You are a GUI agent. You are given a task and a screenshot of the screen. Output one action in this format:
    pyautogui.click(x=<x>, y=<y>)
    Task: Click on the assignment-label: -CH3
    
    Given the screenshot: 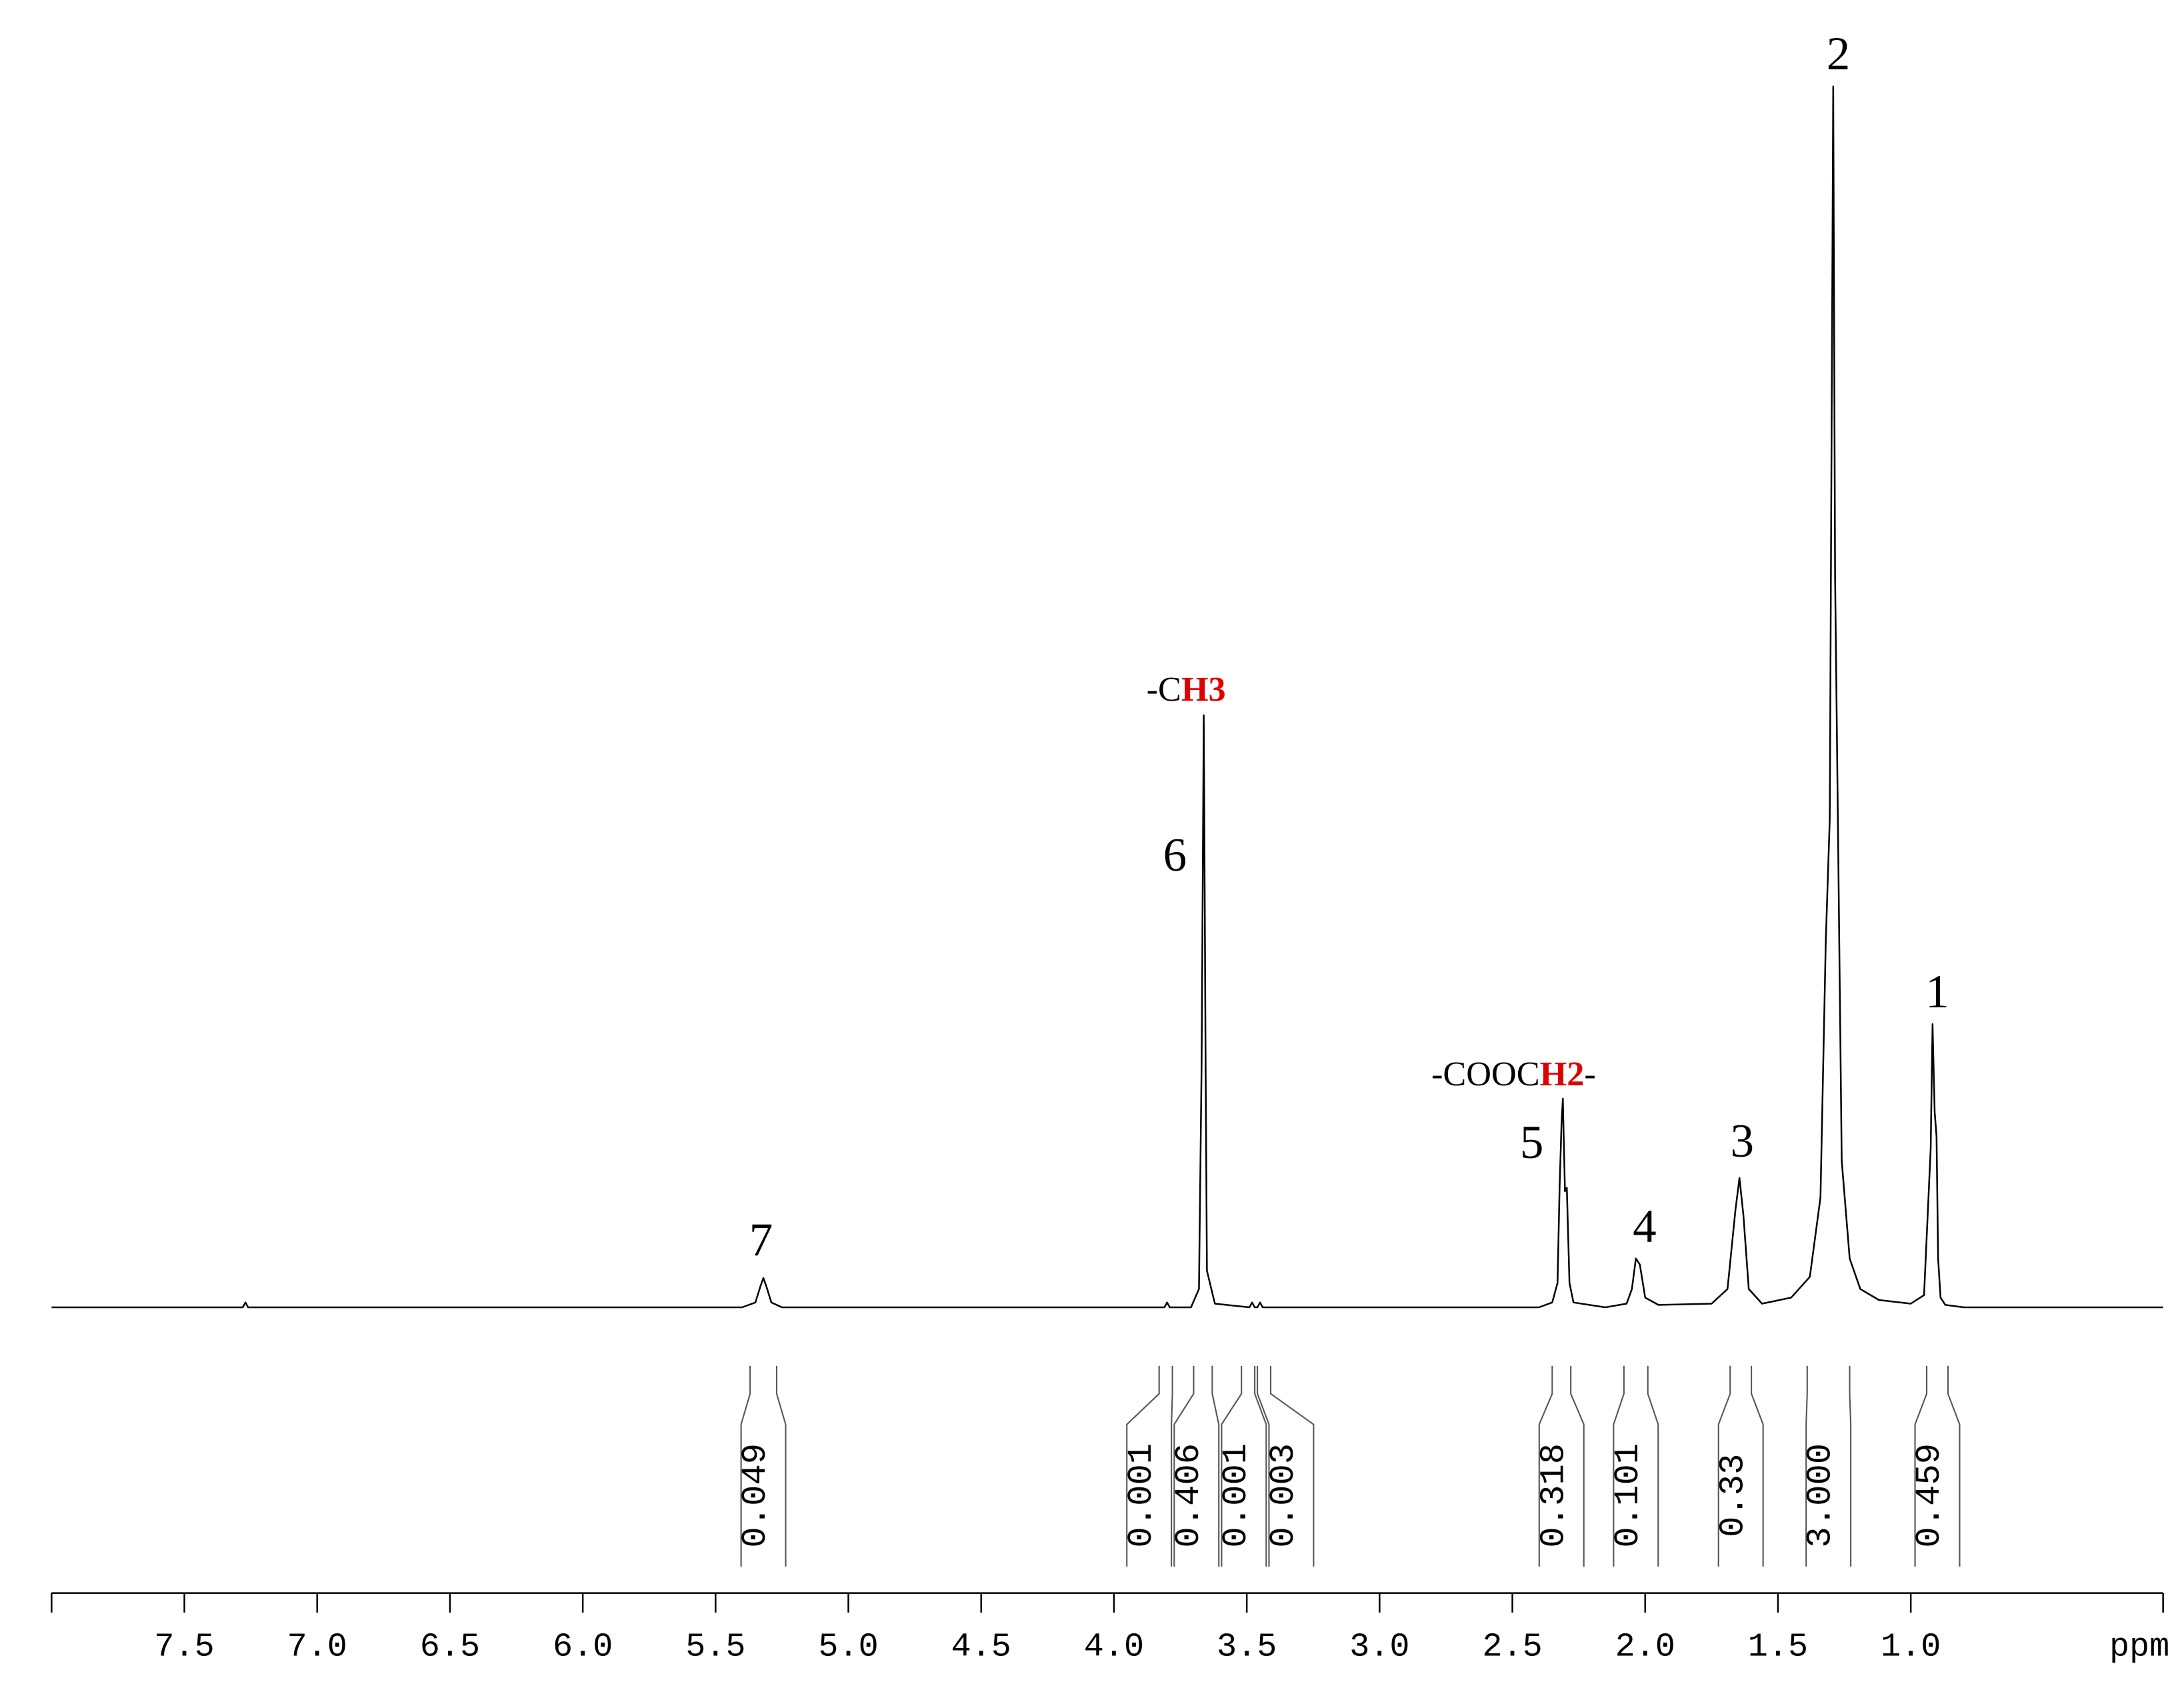 What is the action you would take?
    pyautogui.click(x=1186, y=689)
    